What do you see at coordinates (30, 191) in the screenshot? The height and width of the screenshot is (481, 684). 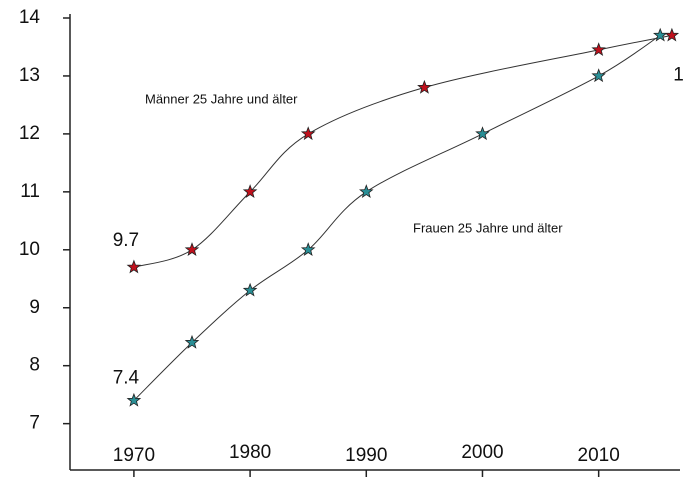 I see `y-tick-label: 11` at bounding box center [30, 191].